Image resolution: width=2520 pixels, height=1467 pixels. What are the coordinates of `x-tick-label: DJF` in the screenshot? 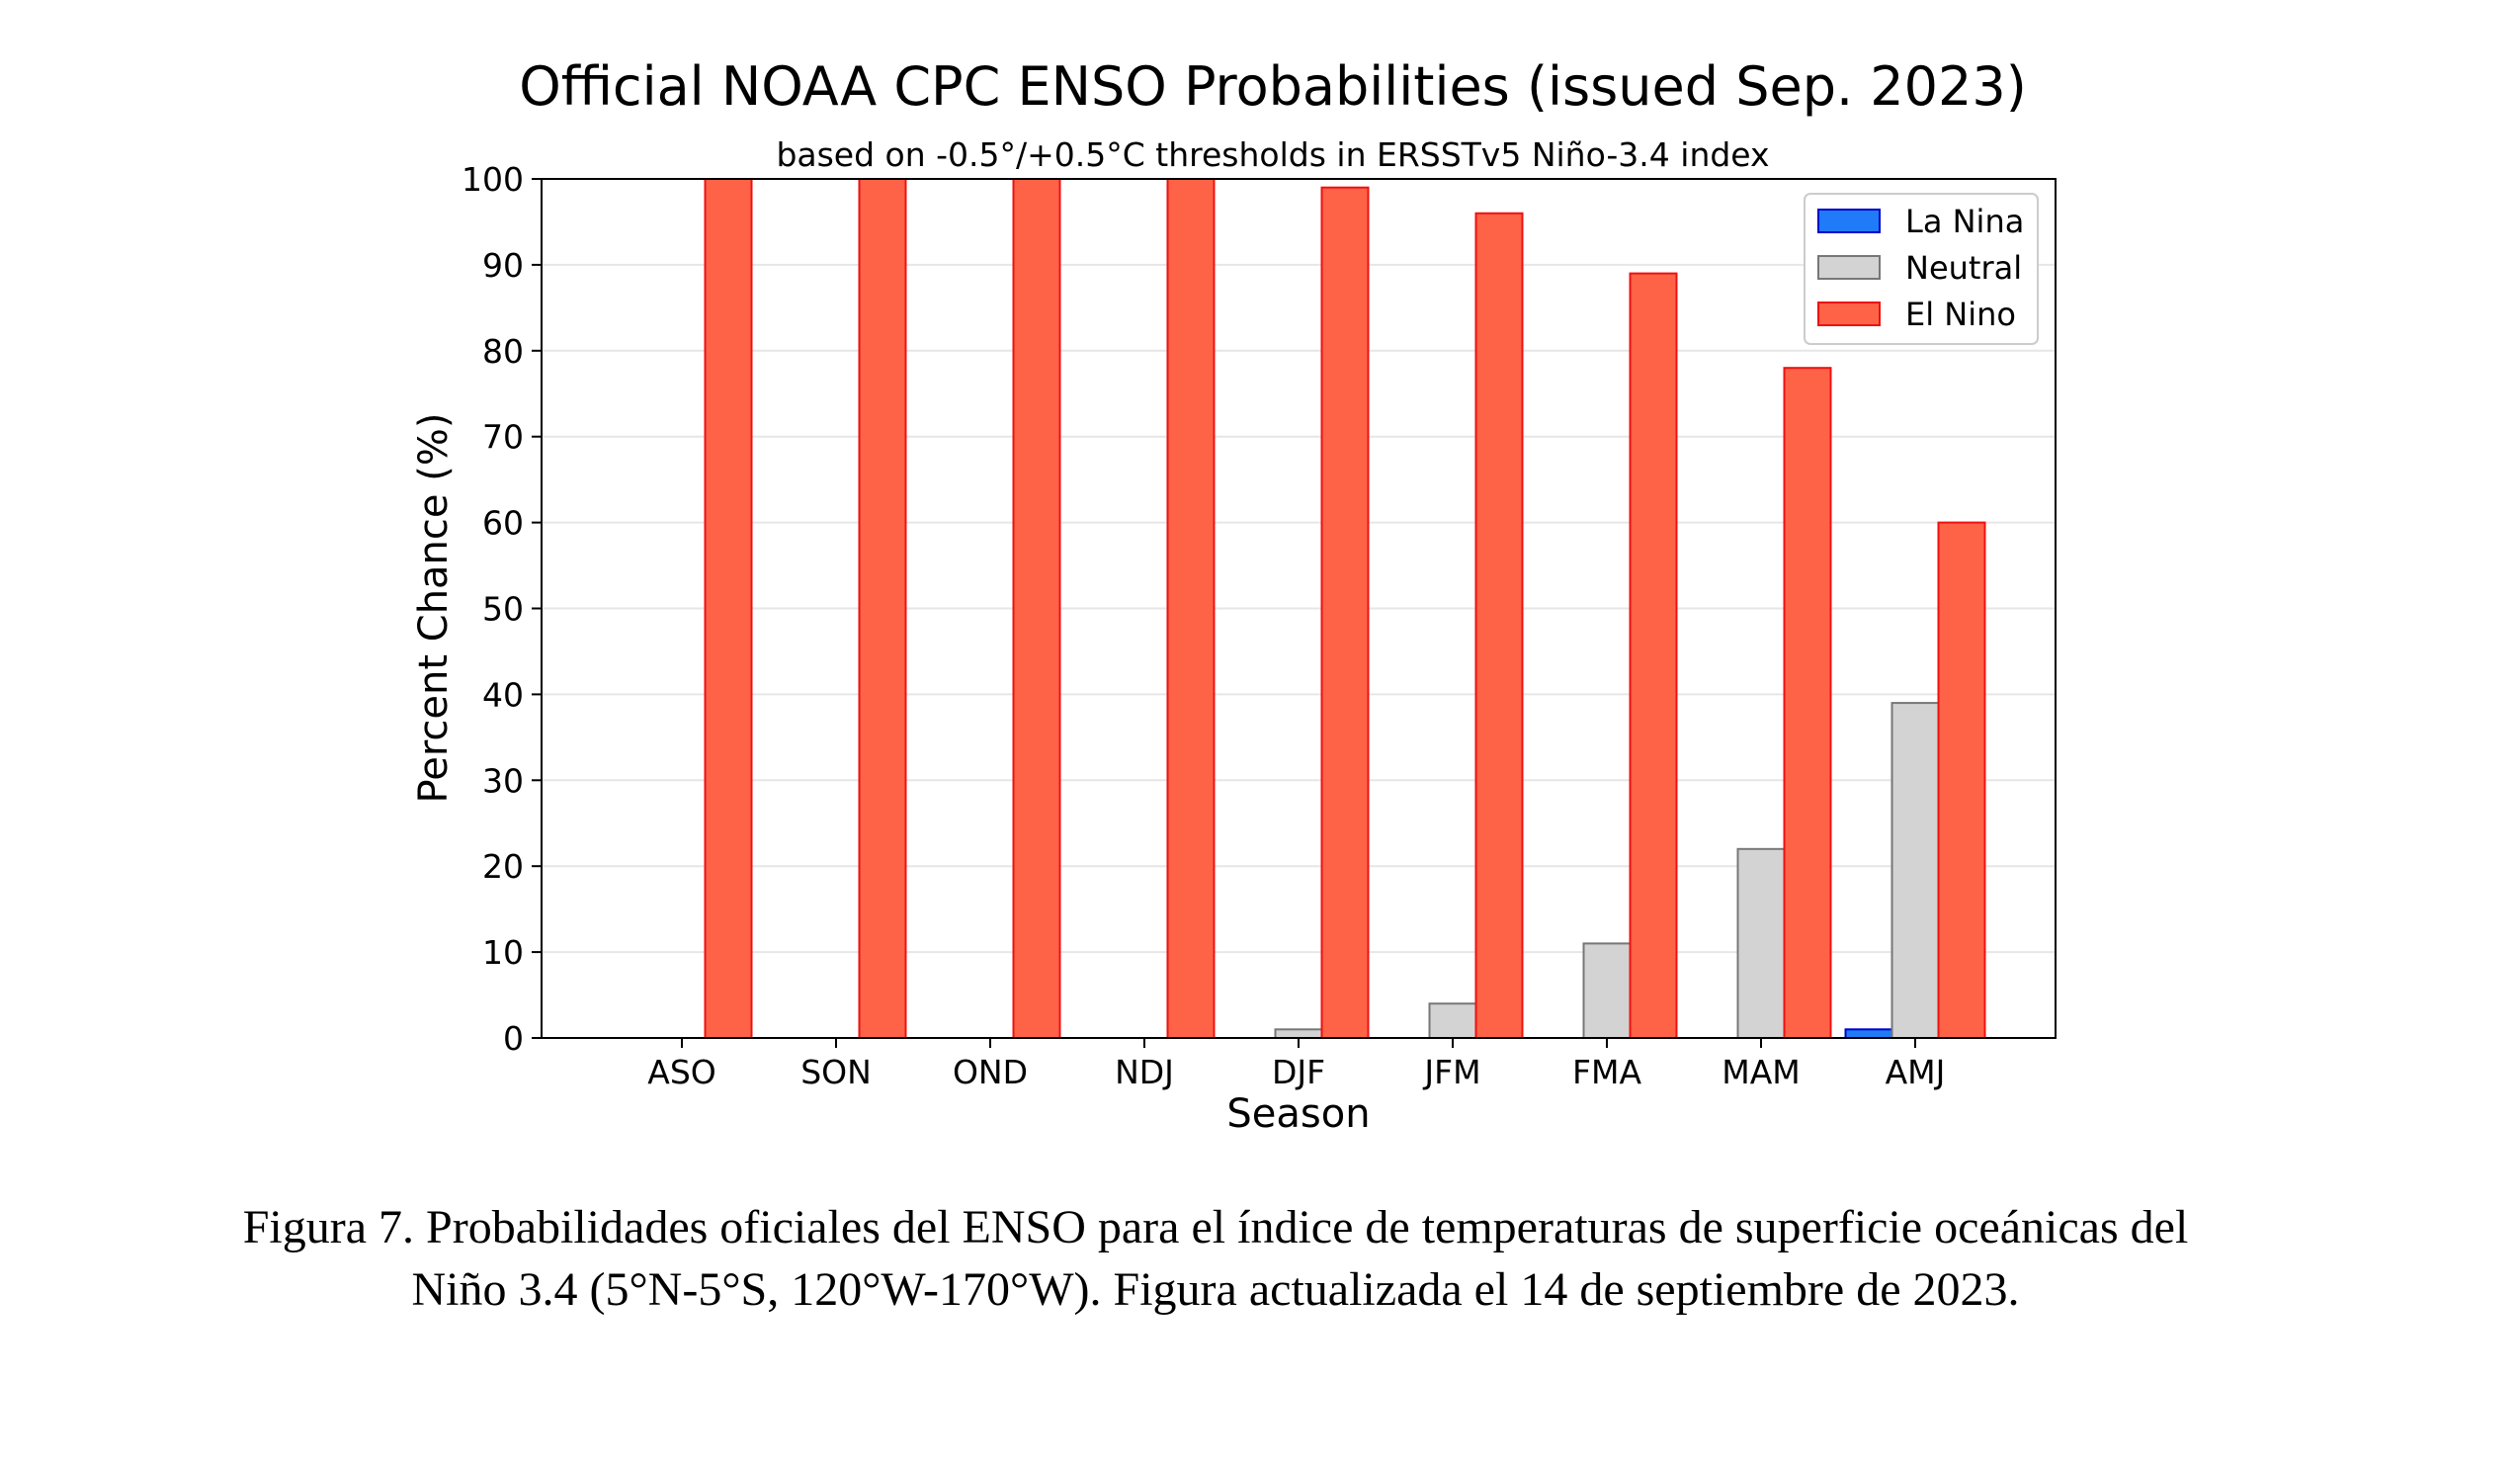 It's located at (1298, 1072).